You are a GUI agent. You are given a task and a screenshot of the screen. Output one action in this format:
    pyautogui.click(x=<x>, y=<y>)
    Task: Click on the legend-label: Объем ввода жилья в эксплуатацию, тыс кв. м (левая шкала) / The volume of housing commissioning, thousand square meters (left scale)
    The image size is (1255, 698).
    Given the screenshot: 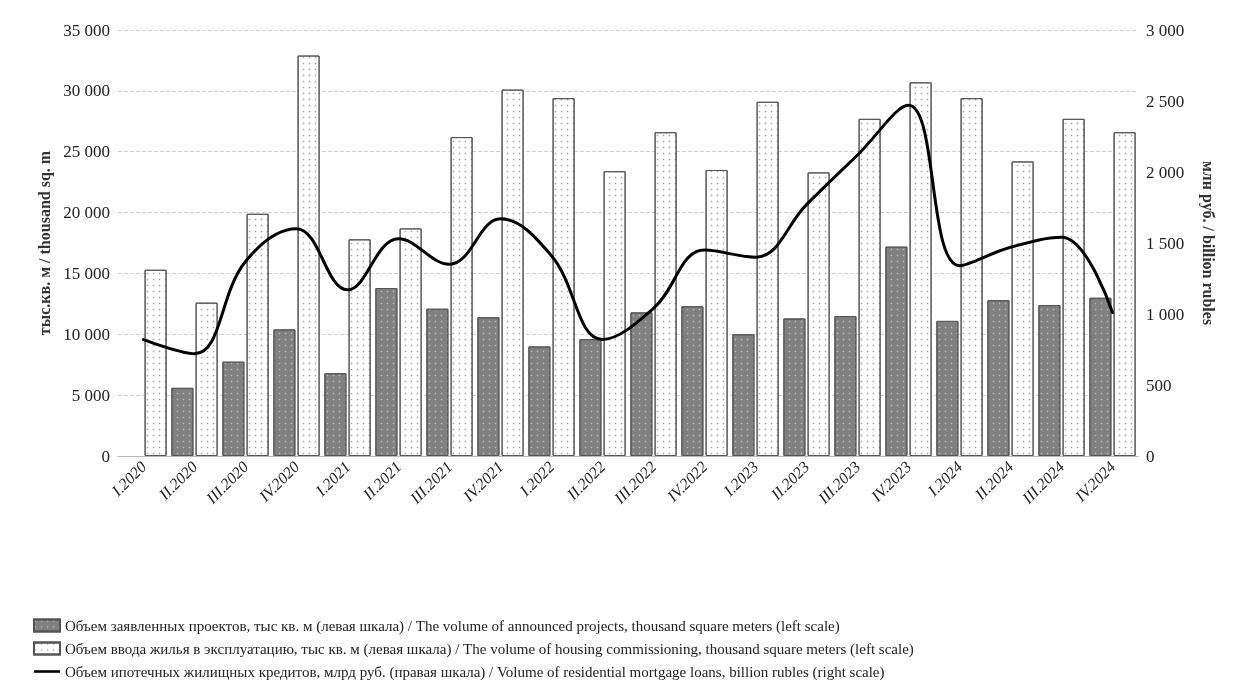 What is the action you would take?
    pyautogui.click(x=489, y=649)
    